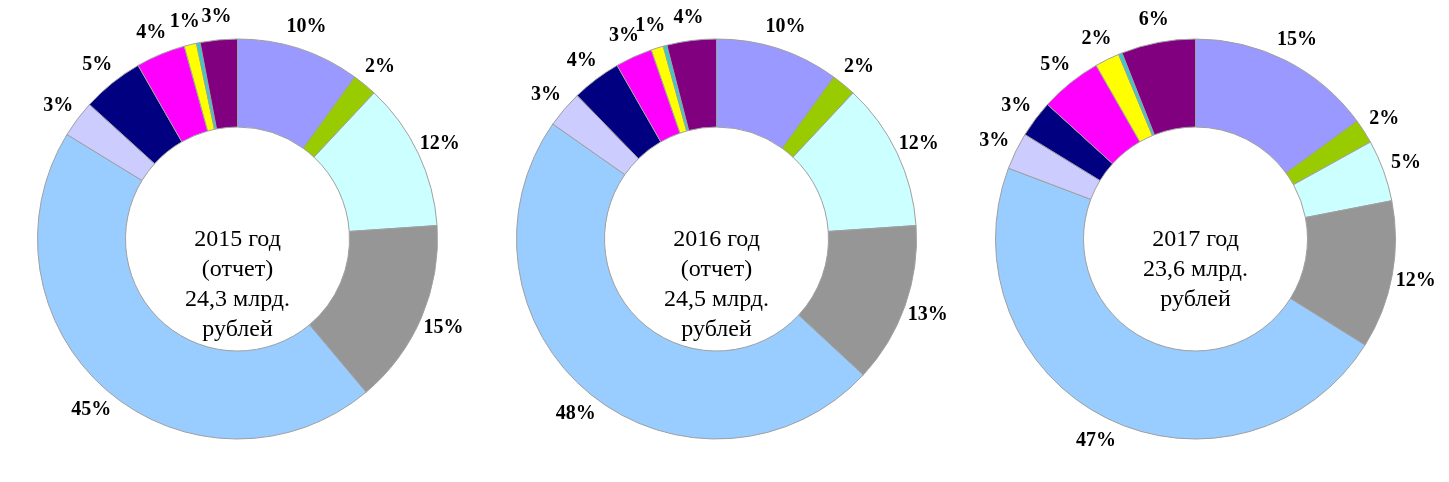 The height and width of the screenshot is (482, 1449). Describe the element at coordinates (716, 283) in the screenshot. I see `text: 2016 год (отчет) 24,5 млрд. рублей` at that location.